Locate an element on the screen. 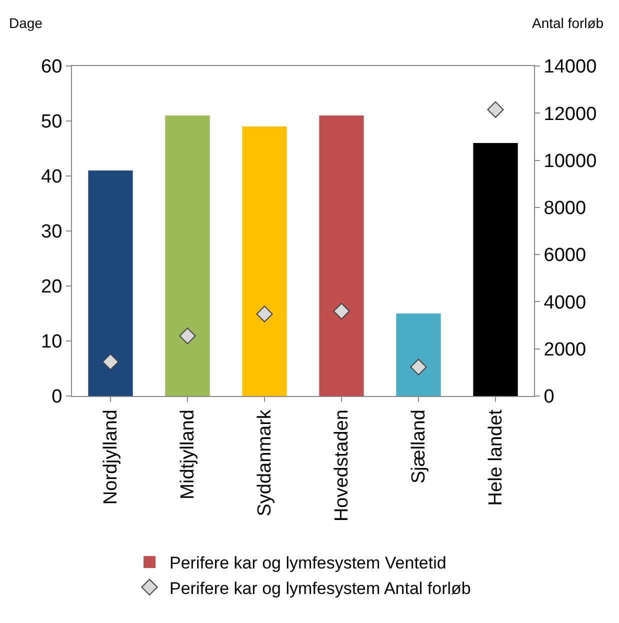  x-tick-label: Hovedstaden is located at coordinates (342, 466).